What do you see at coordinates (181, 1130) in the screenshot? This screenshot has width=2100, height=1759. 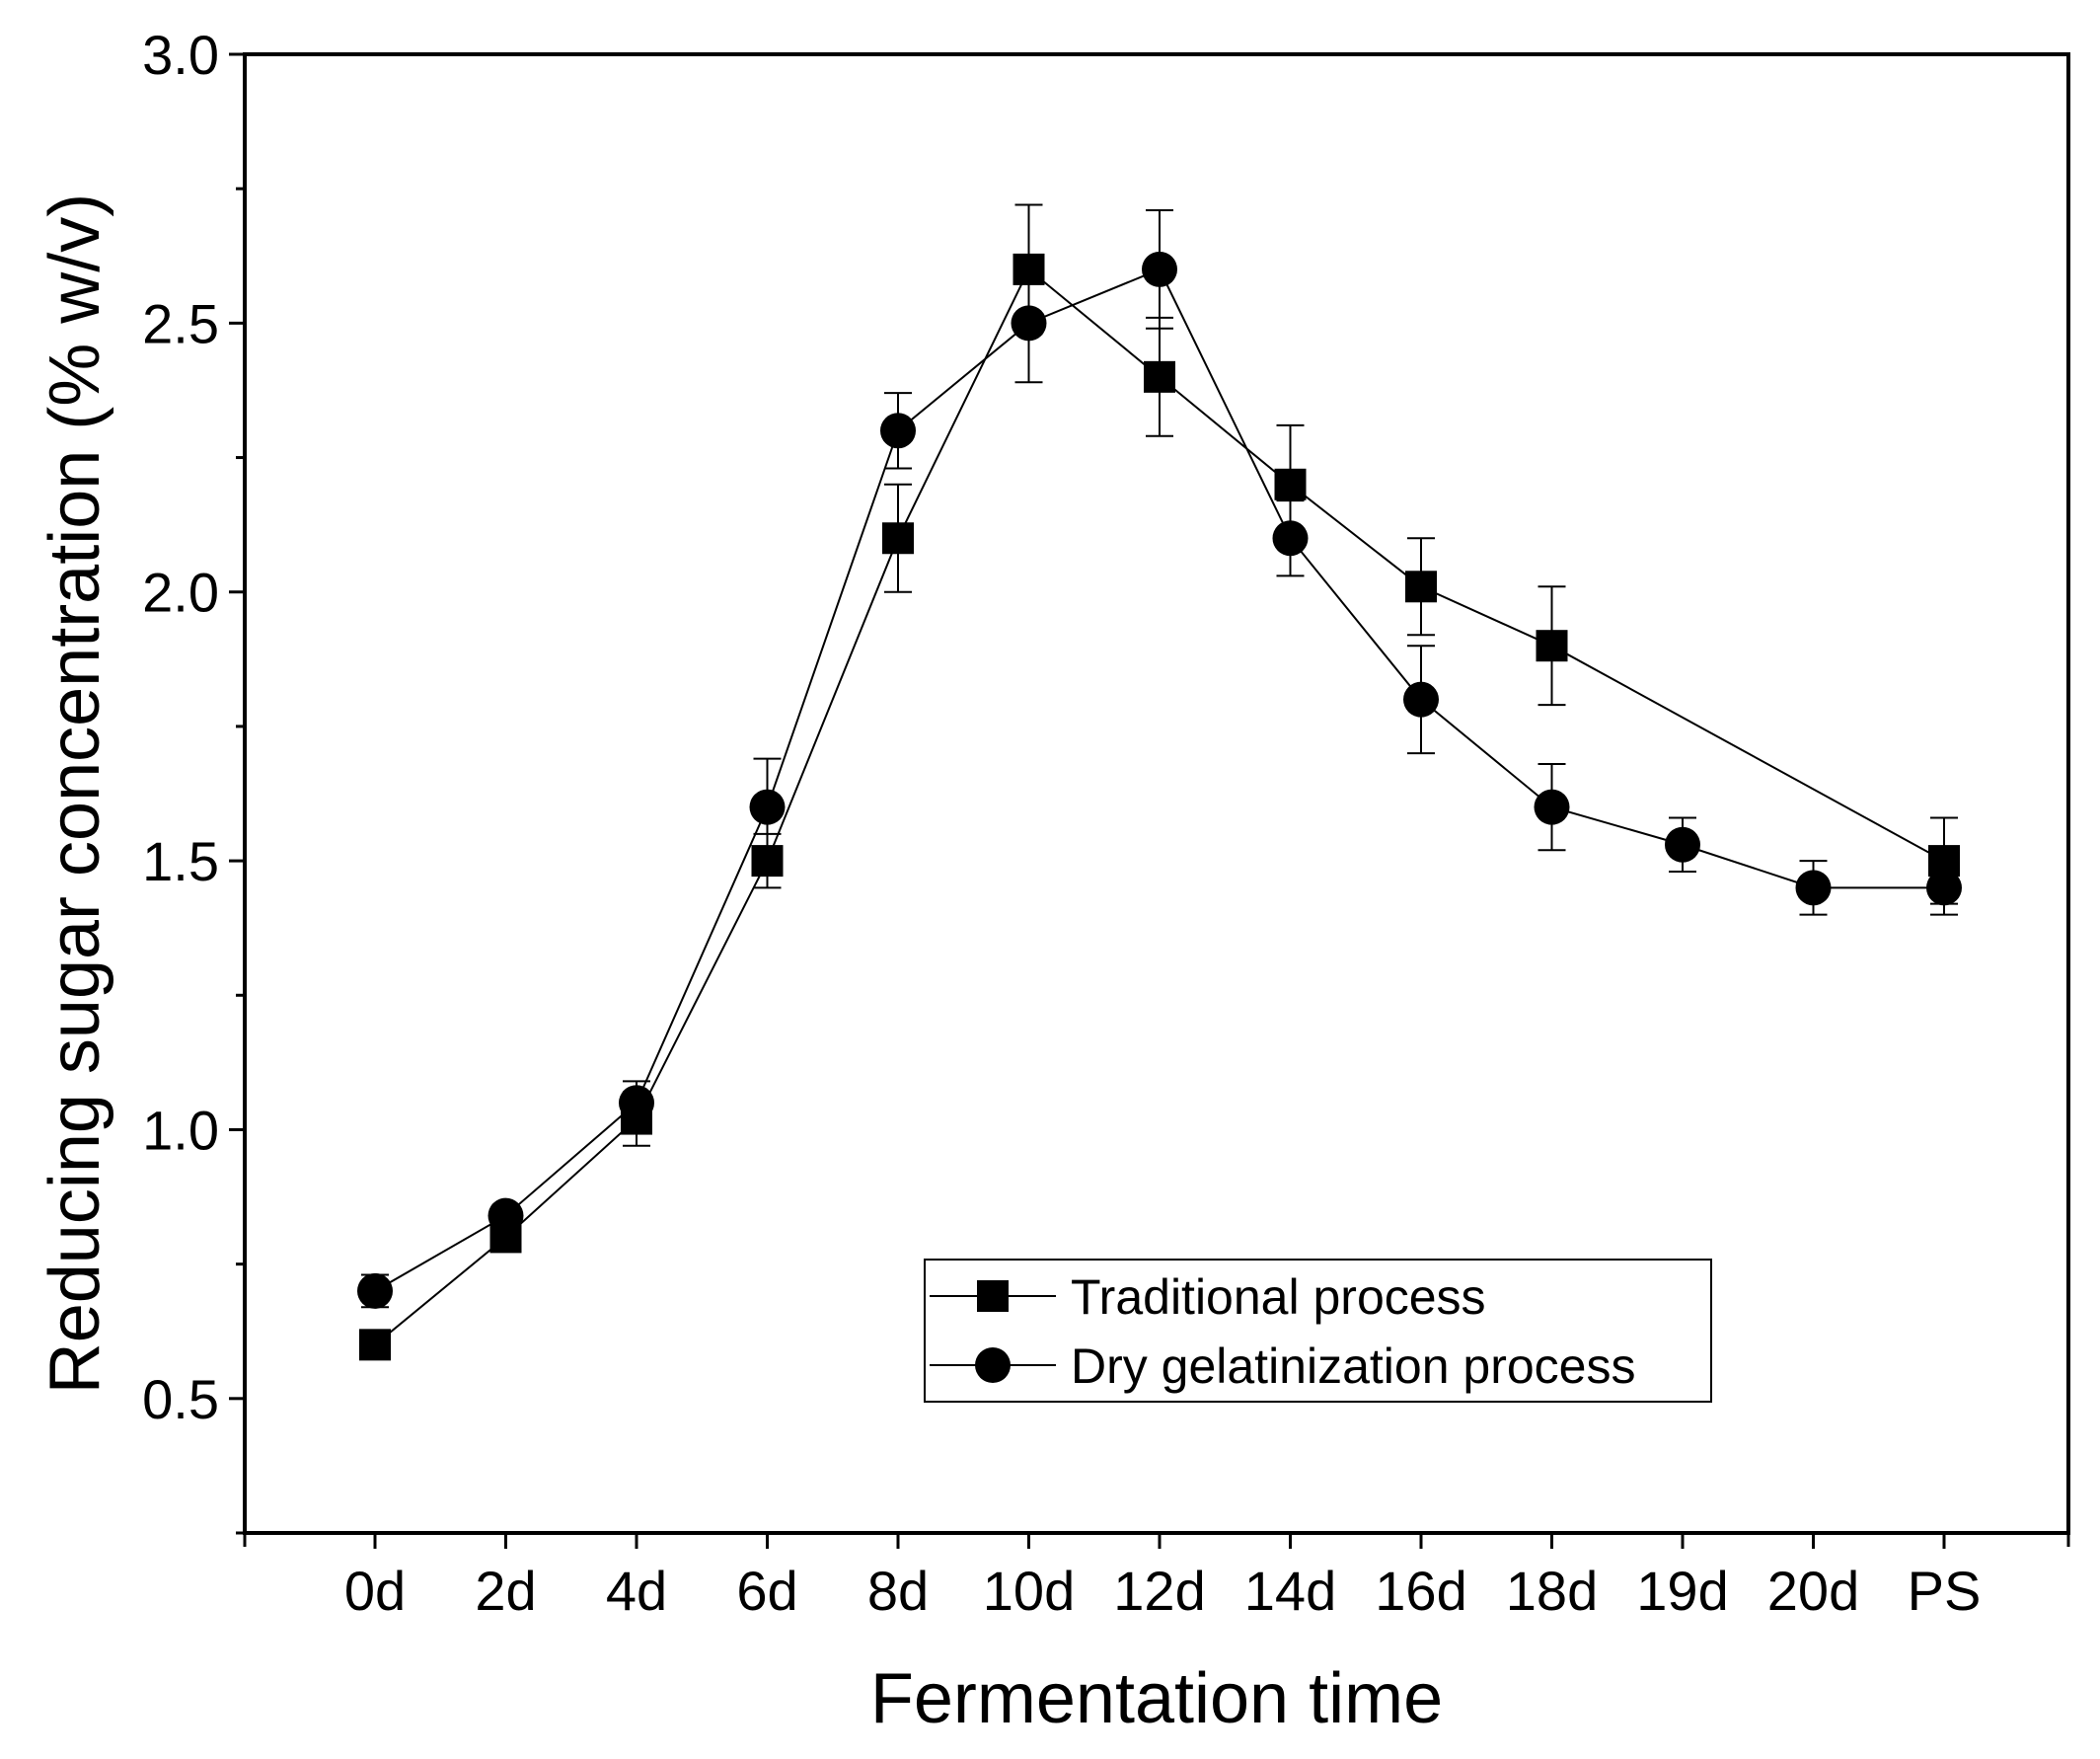 I see `y-tick-label: 1.0` at bounding box center [181, 1130].